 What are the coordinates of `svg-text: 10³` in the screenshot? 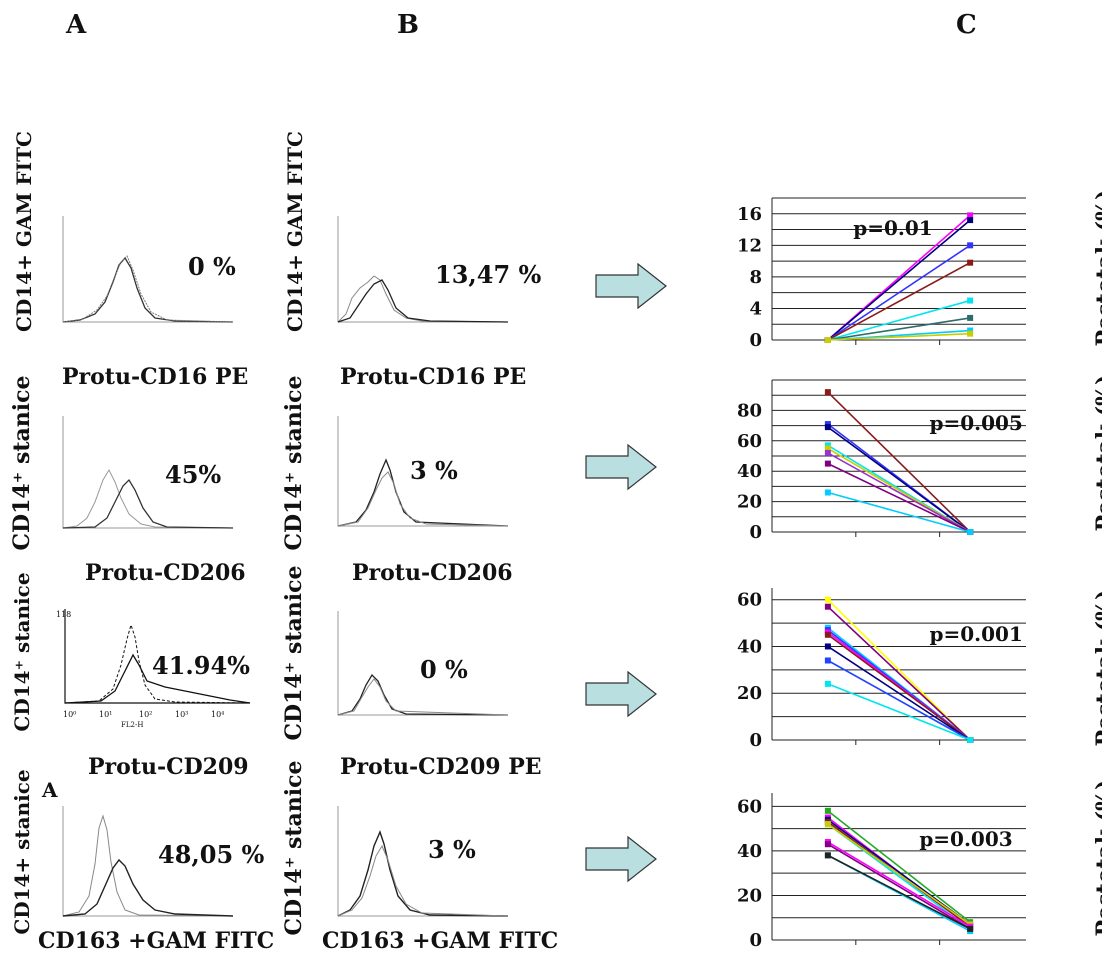 It's located at (181, 714).